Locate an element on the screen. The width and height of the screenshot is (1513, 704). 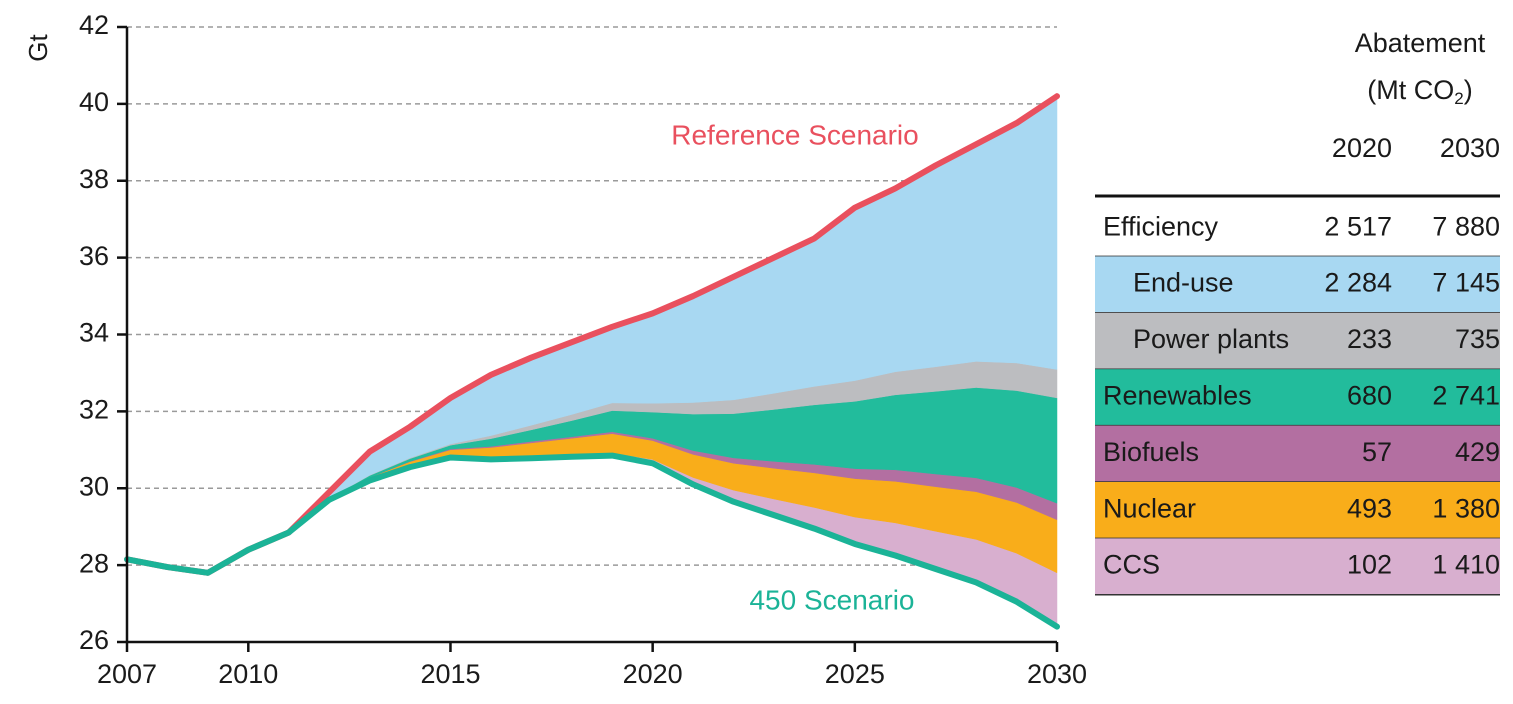
cell: 680 is located at coordinates (1369, 396).